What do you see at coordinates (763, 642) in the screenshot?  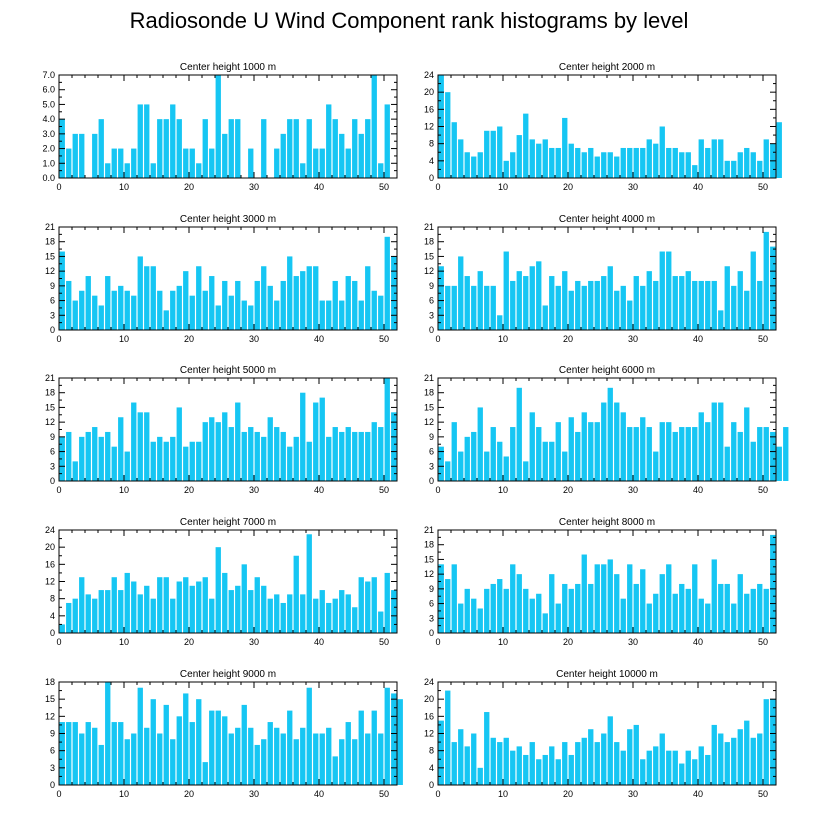 I see `x-tick-label: 50` at bounding box center [763, 642].